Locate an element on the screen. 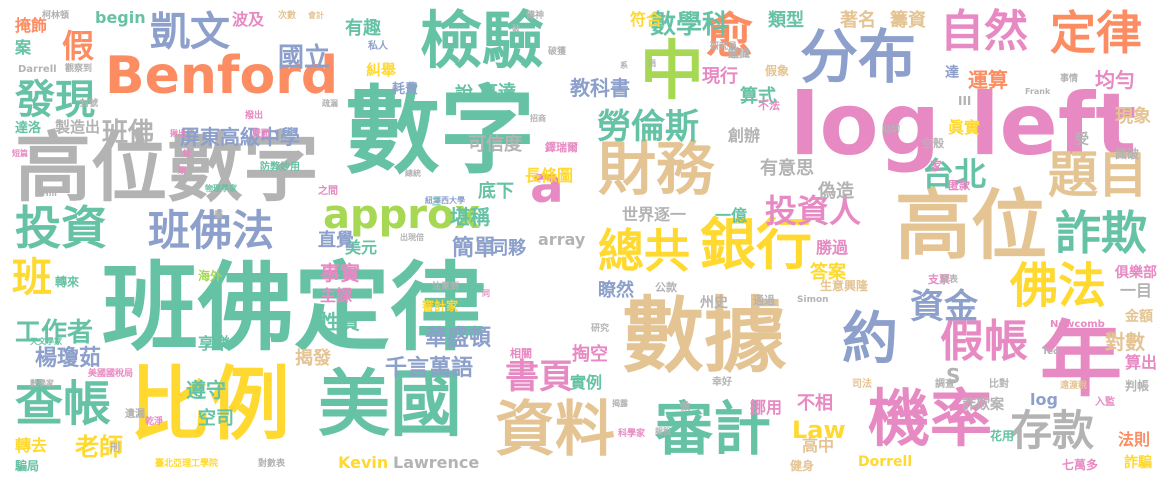 The height and width of the screenshot is (482, 1175). cloud-word: 同 is located at coordinates (486, 294).